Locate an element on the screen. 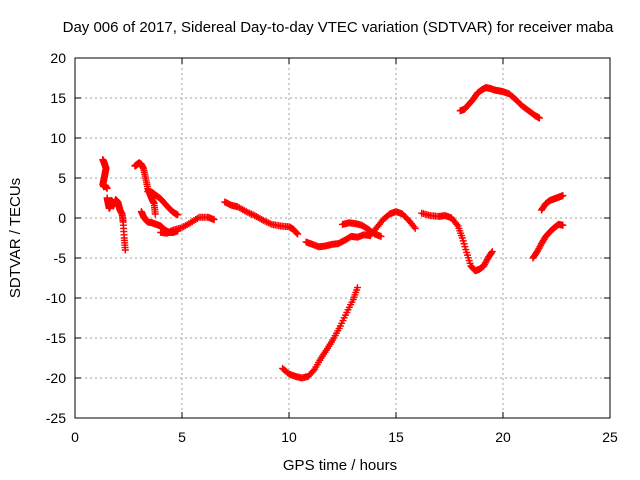 The height and width of the screenshot is (480, 640). y-tick-label: 5 is located at coordinates (62, 178).